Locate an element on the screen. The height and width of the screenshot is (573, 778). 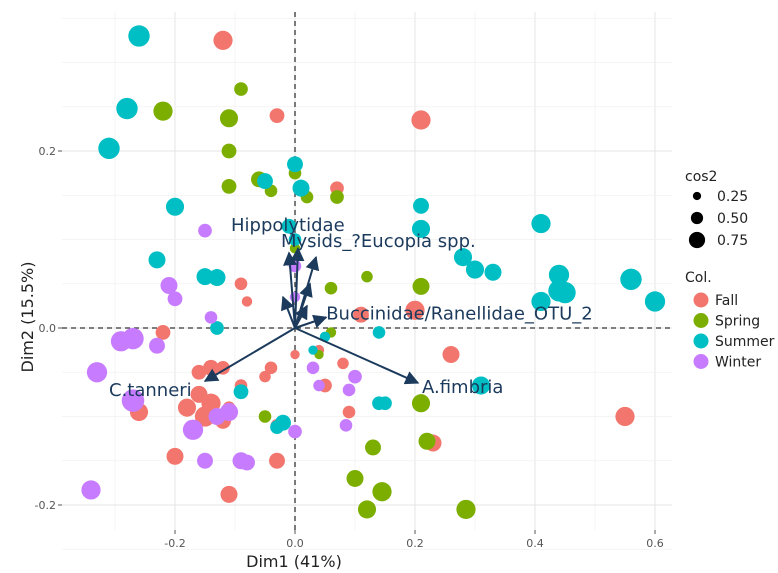
legend-color-swatch-summer is located at coordinates (701, 341).